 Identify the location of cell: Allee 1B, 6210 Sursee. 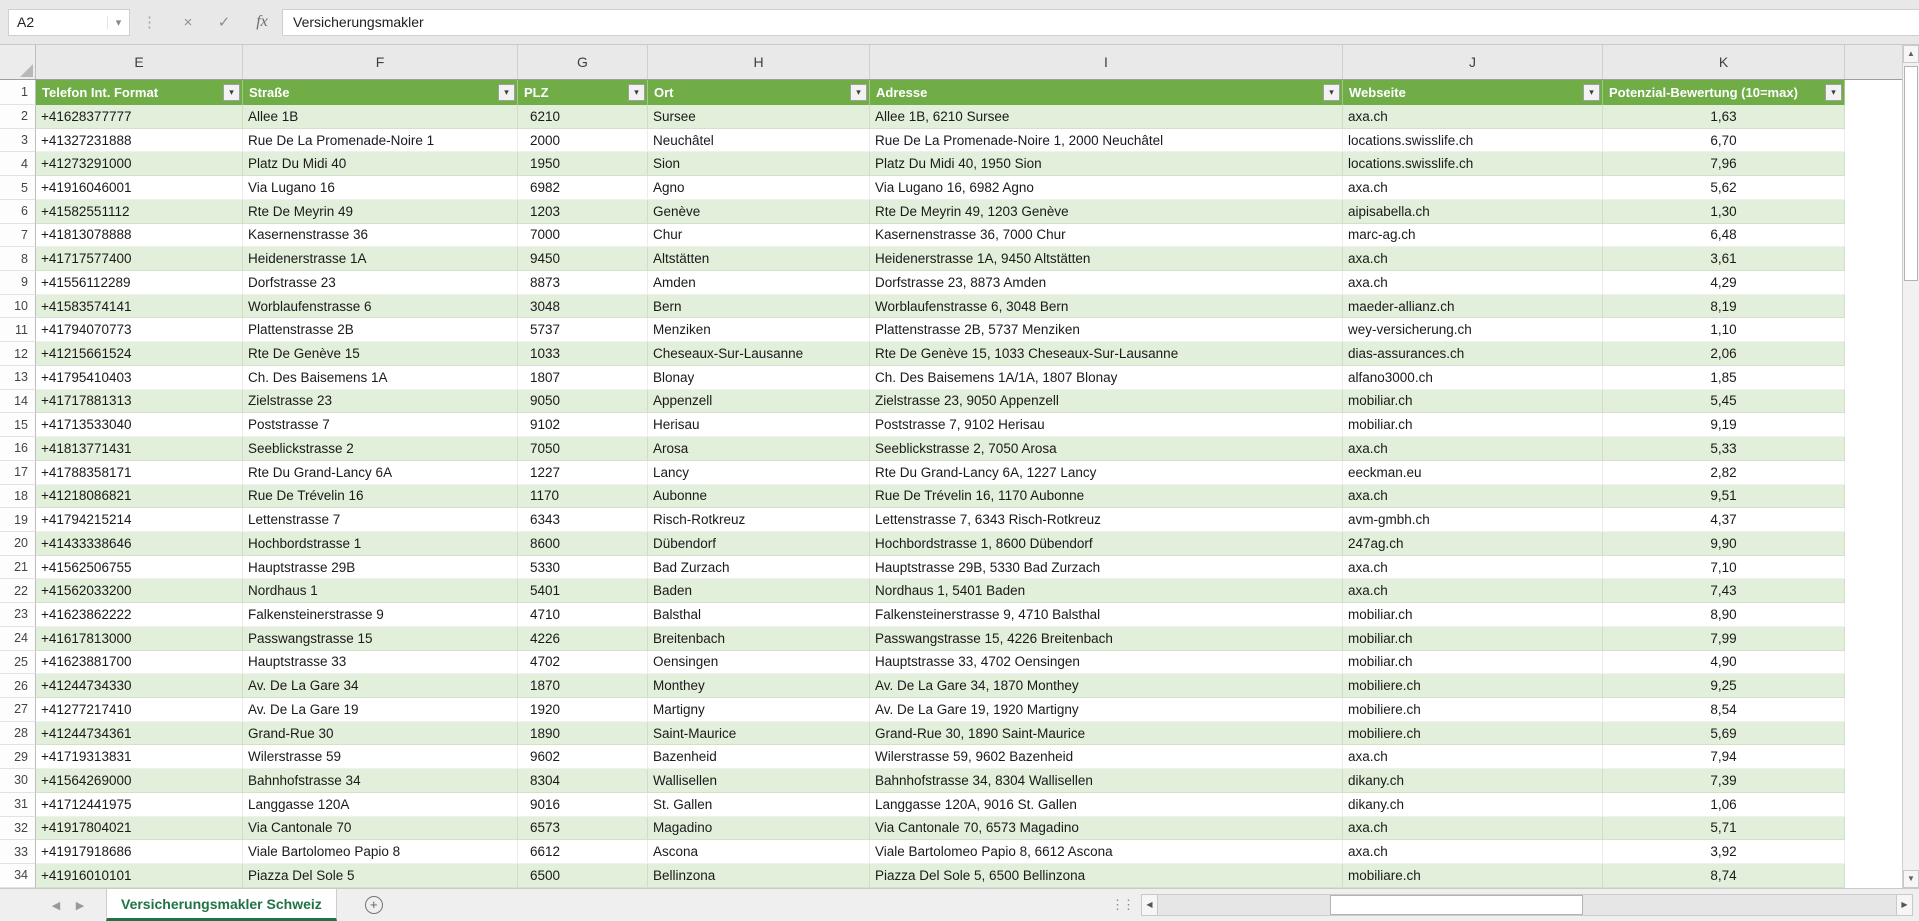
(1106, 117).